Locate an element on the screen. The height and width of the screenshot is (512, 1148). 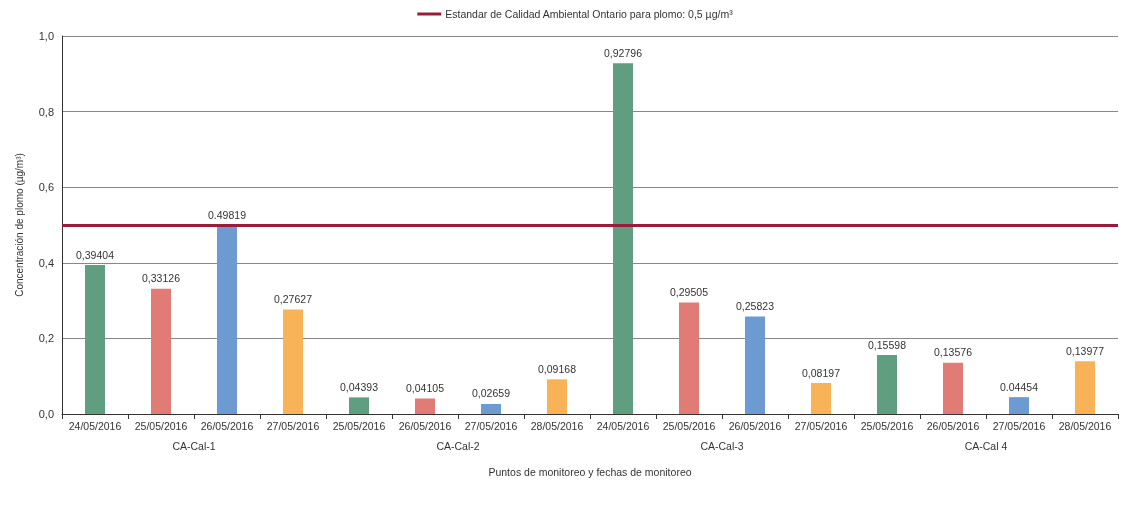
y-tick-label: 0,0 is located at coordinates (46, 414).